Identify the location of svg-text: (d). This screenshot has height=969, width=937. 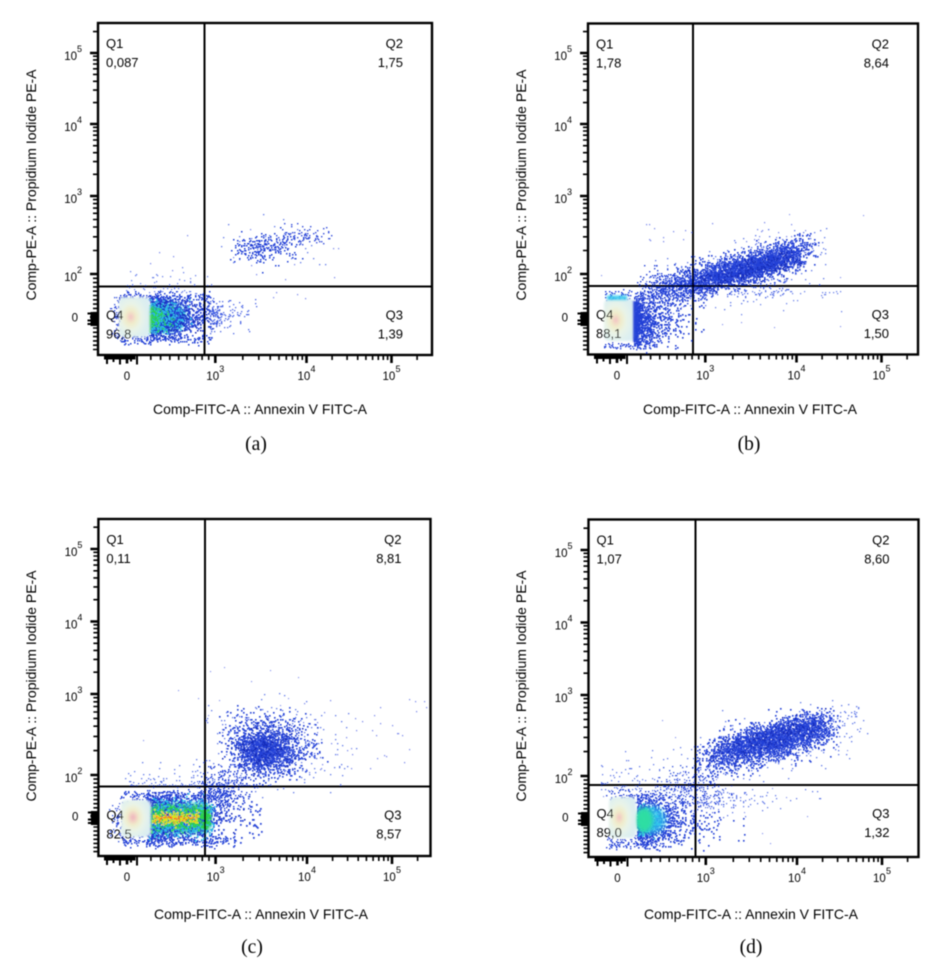
(751, 947).